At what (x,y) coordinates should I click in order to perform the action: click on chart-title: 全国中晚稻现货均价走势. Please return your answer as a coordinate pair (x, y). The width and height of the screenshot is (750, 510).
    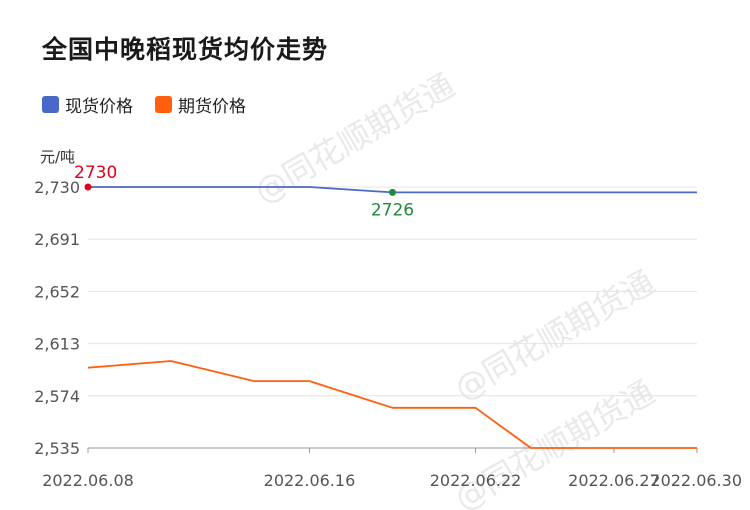
    Looking at the image, I should click on (185, 49).